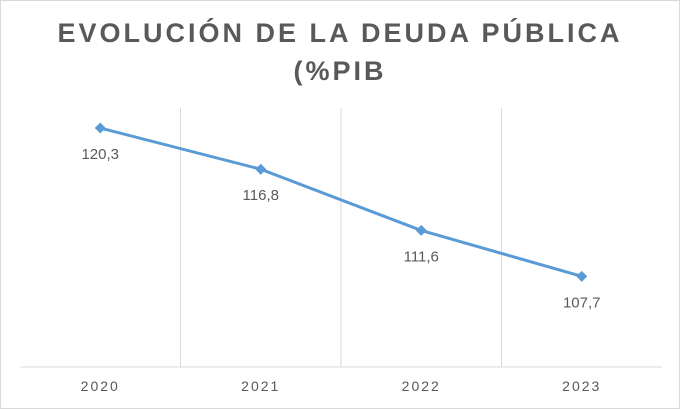 The image size is (680, 409). What do you see at coordinates (260, 386) in the screenshot?
I see `x-tick-label: 2021` at bounding box center [260, 386].